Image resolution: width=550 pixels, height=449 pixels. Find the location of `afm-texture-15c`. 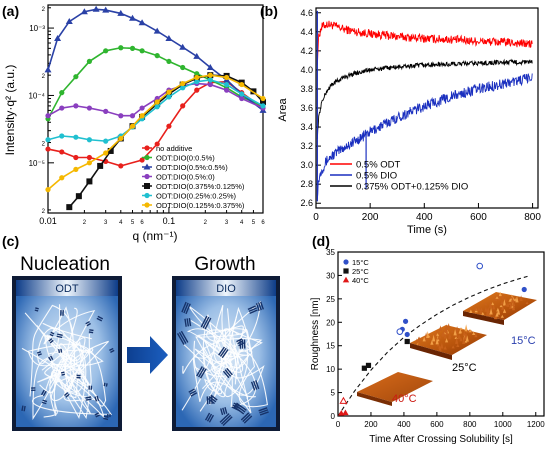

afm-texture-15c is located at coordinates (499, 305).